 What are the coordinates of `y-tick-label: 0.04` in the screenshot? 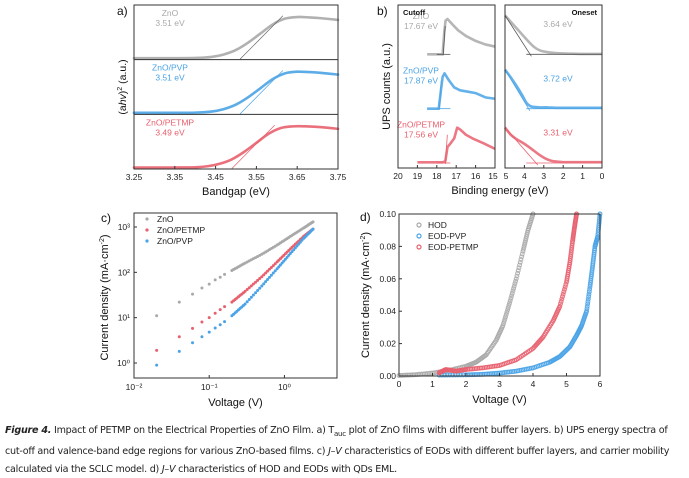 It's located at (387, 311).